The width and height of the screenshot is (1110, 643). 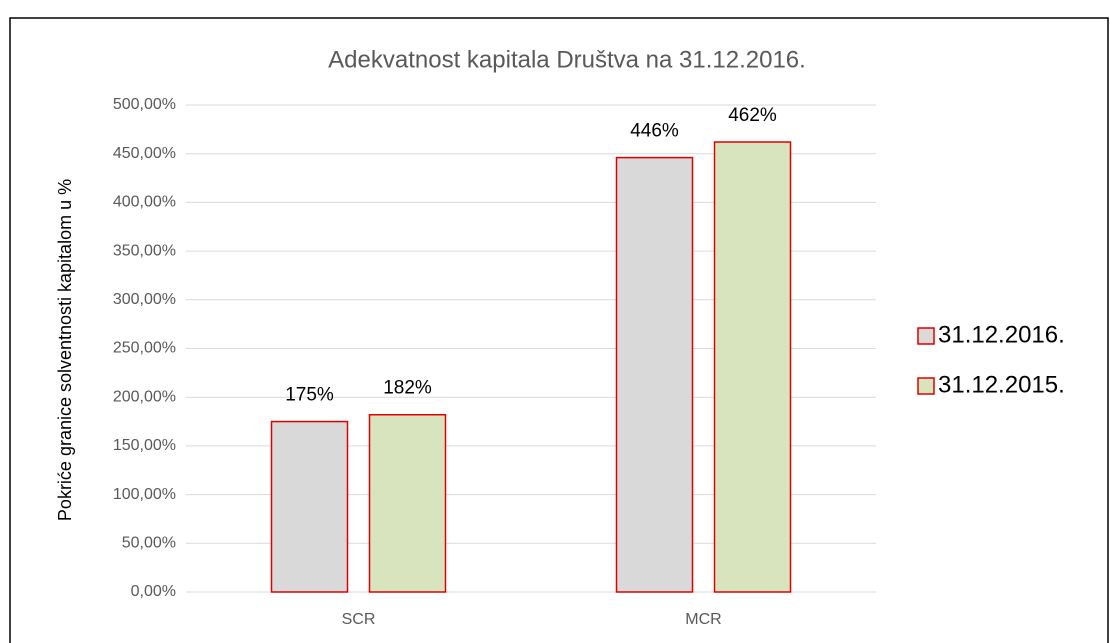 What do you see at coordinates (144, 153) in the screenshot?
I see `y-tick-label: 450,00%` at bounding box center [144, 153].